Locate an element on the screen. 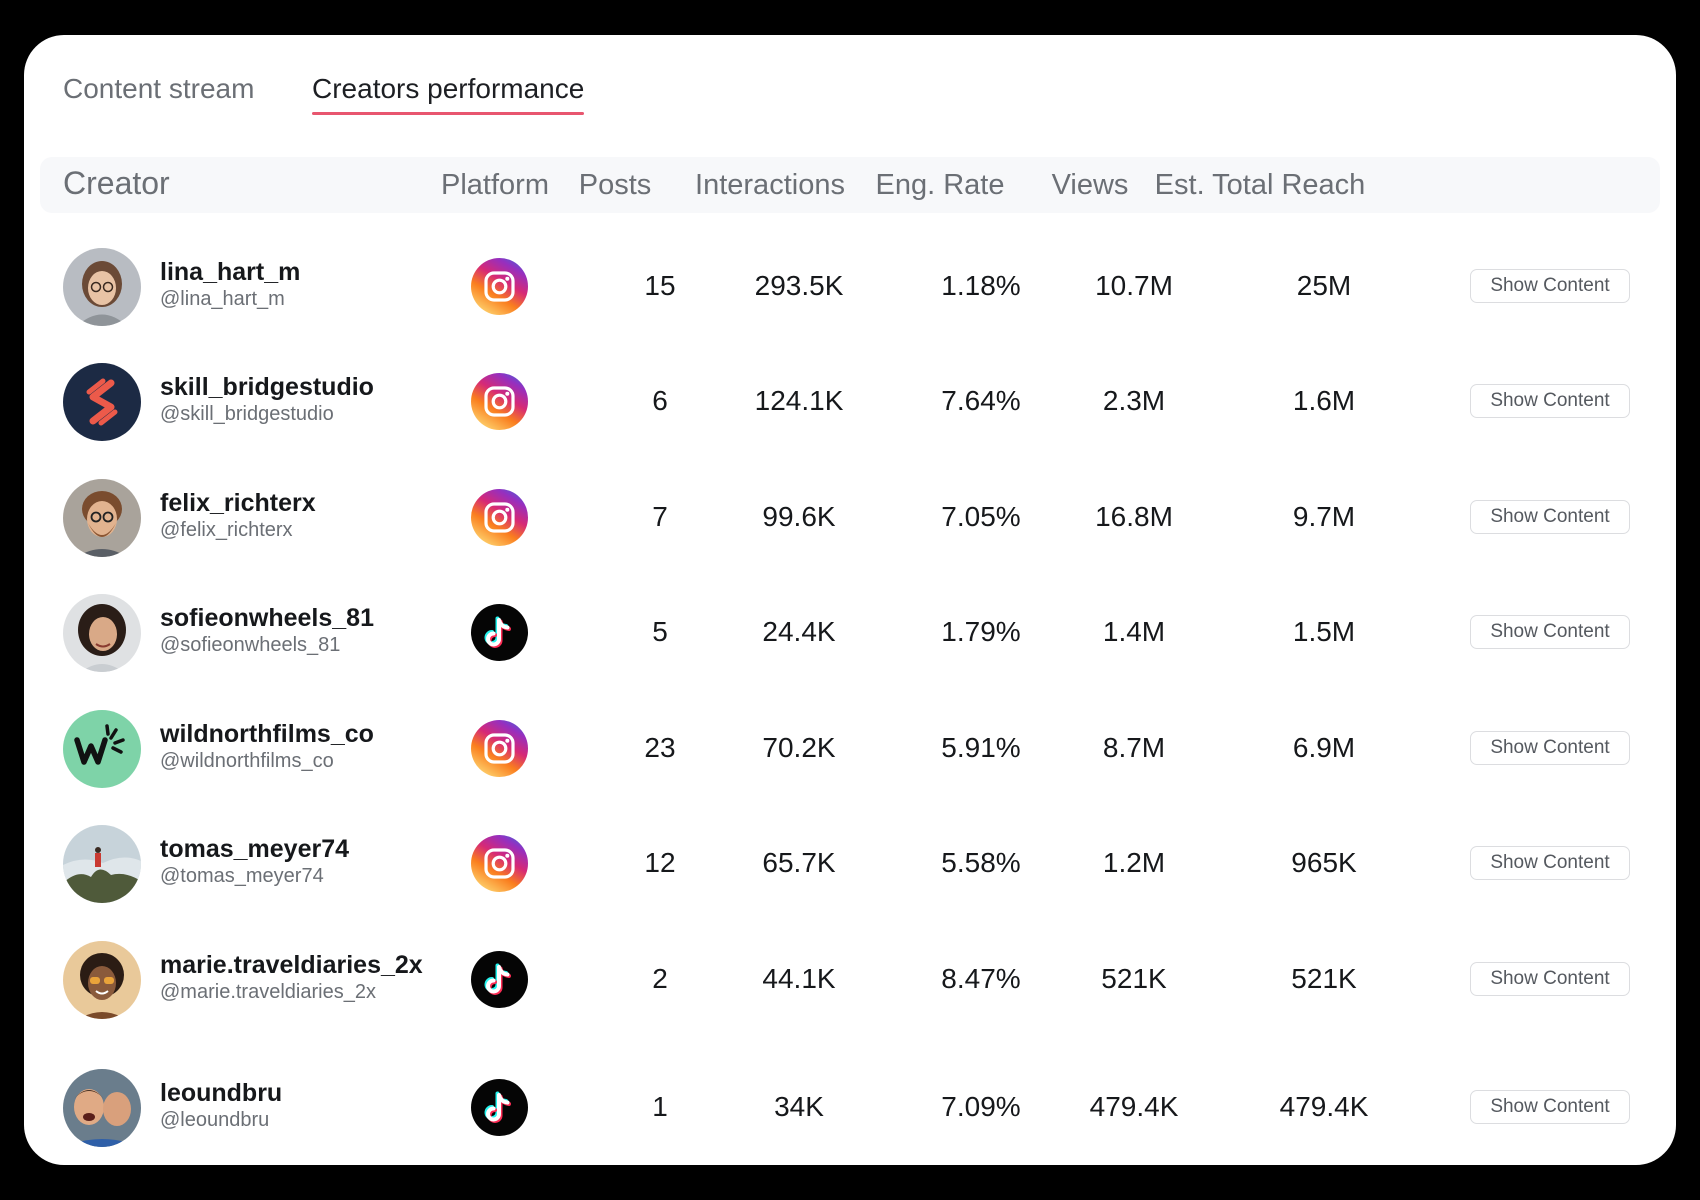 The image size is (1700, 1200). posts-value: 6 is located at coordinates (660, 400).